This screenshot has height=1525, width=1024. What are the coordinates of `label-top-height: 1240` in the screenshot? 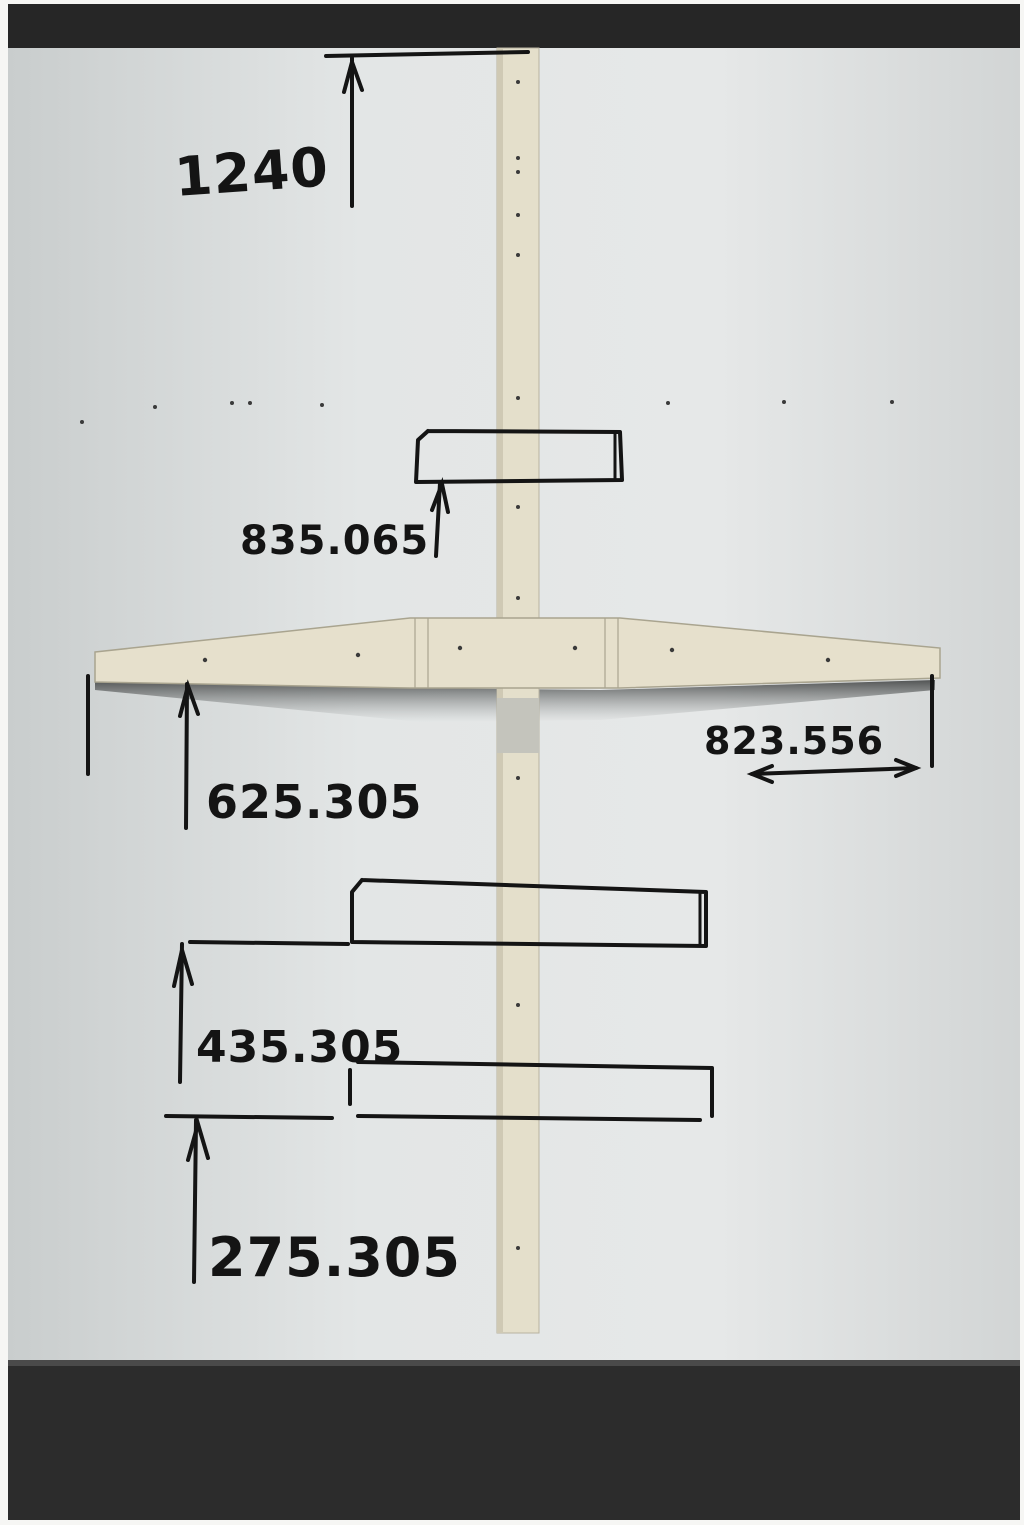 It's located at (252, 172).